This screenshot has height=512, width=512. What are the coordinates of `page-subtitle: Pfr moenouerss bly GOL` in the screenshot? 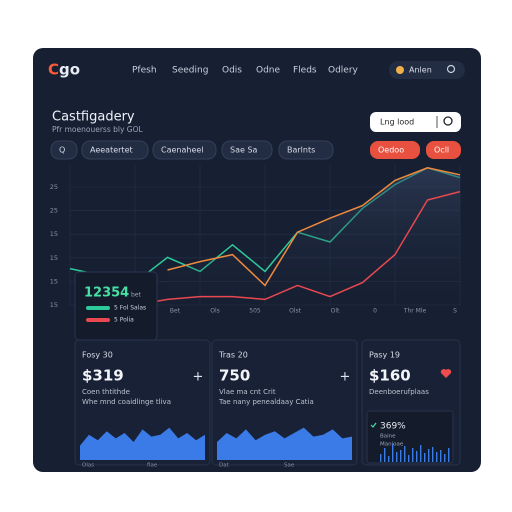 It's located at (98, 129).